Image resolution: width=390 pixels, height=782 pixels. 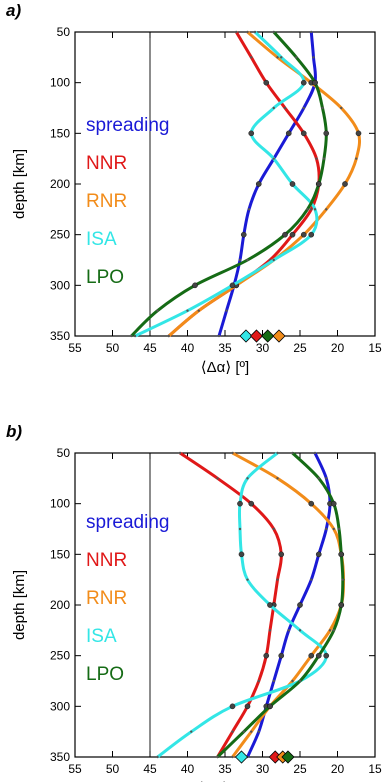 I want to click on x-axis-label-unit: [º], so click(x=243, y=781).